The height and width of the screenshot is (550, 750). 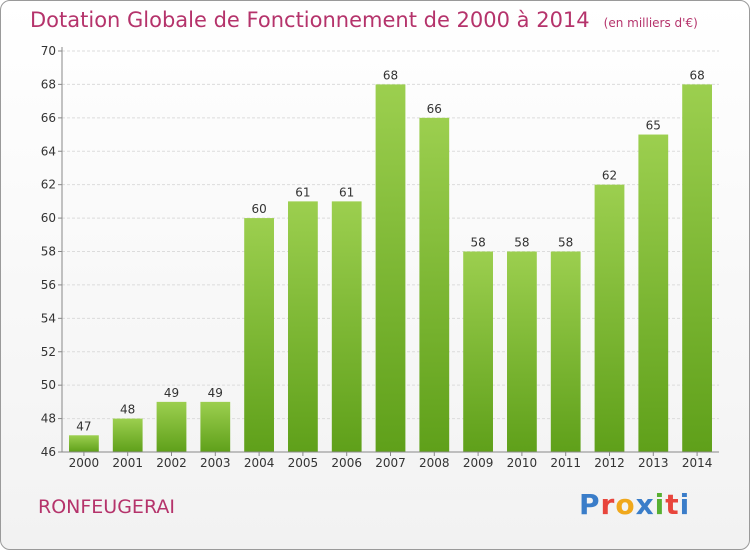 I want to click on bar-2008, so click(x=434, y=284).